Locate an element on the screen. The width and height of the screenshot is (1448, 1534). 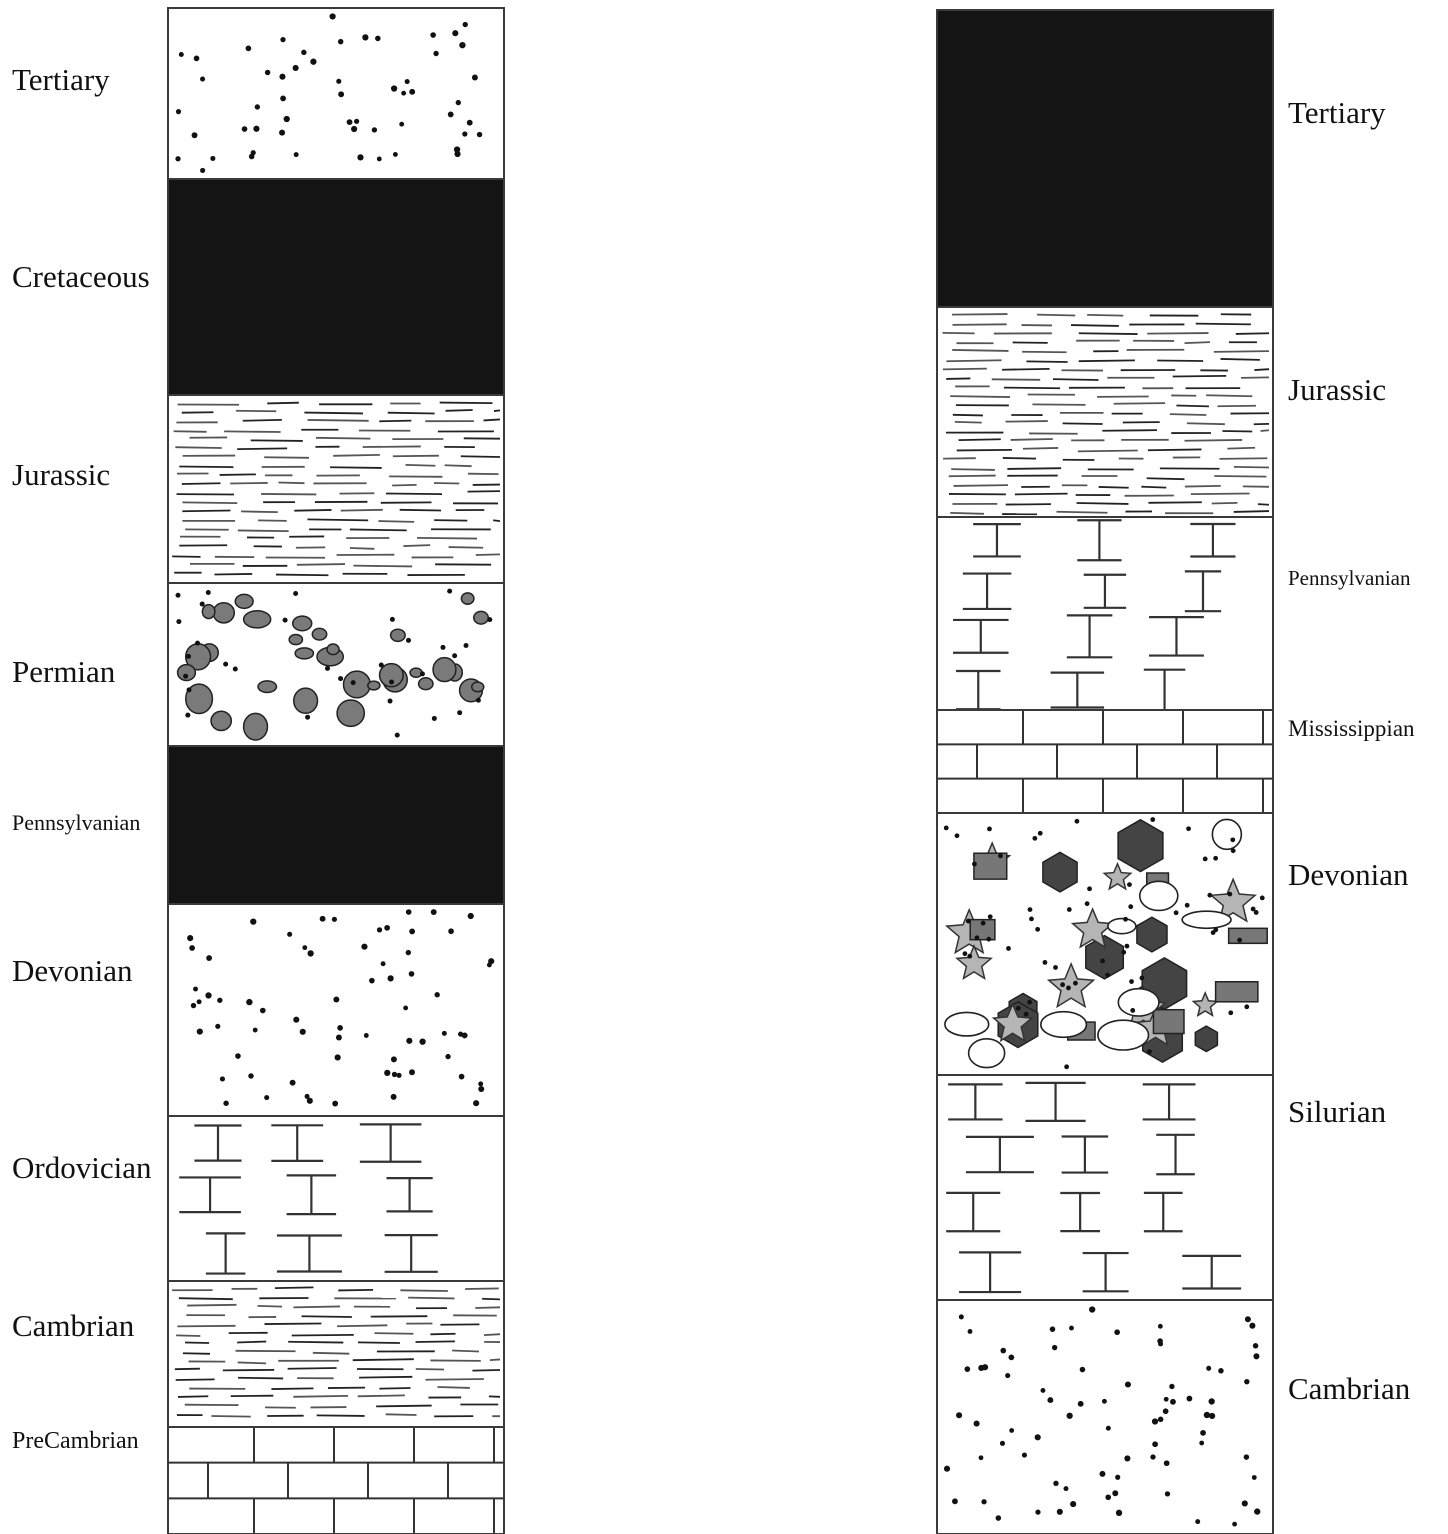
right-unit-silurian is located at coordinates (1105, 1187).